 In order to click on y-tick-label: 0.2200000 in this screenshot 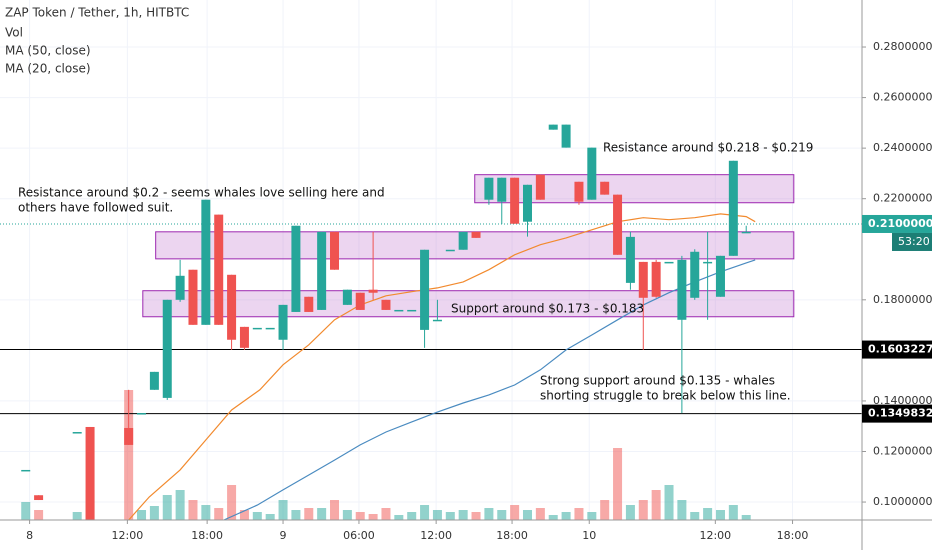, I will do `click(902, 198)`.